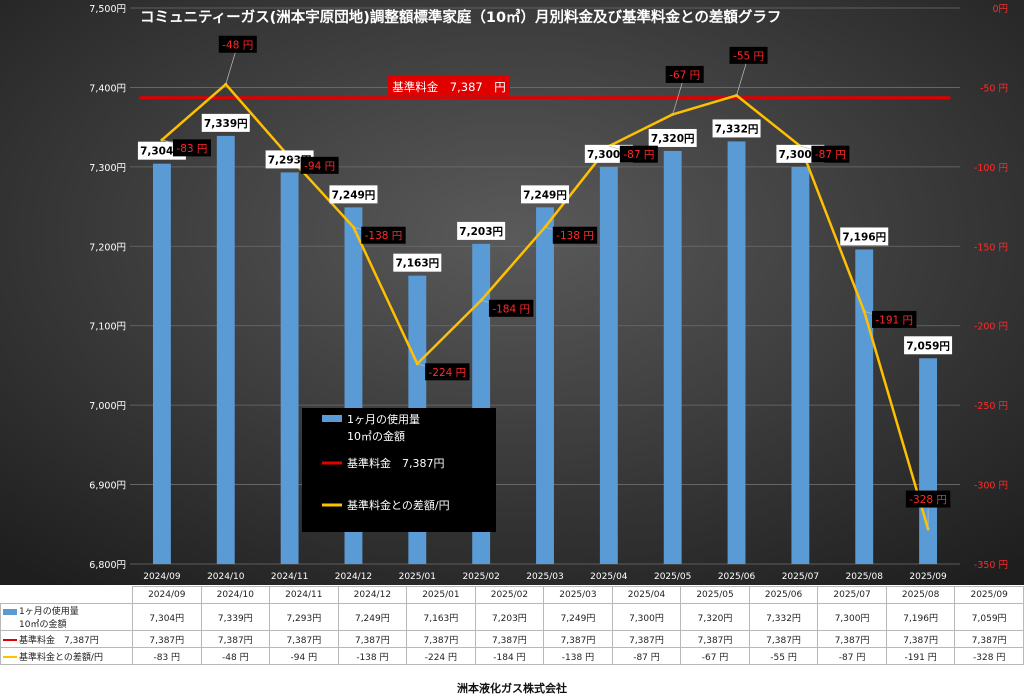  I want to click on table-cell: 7,059円, so click(989, 617).